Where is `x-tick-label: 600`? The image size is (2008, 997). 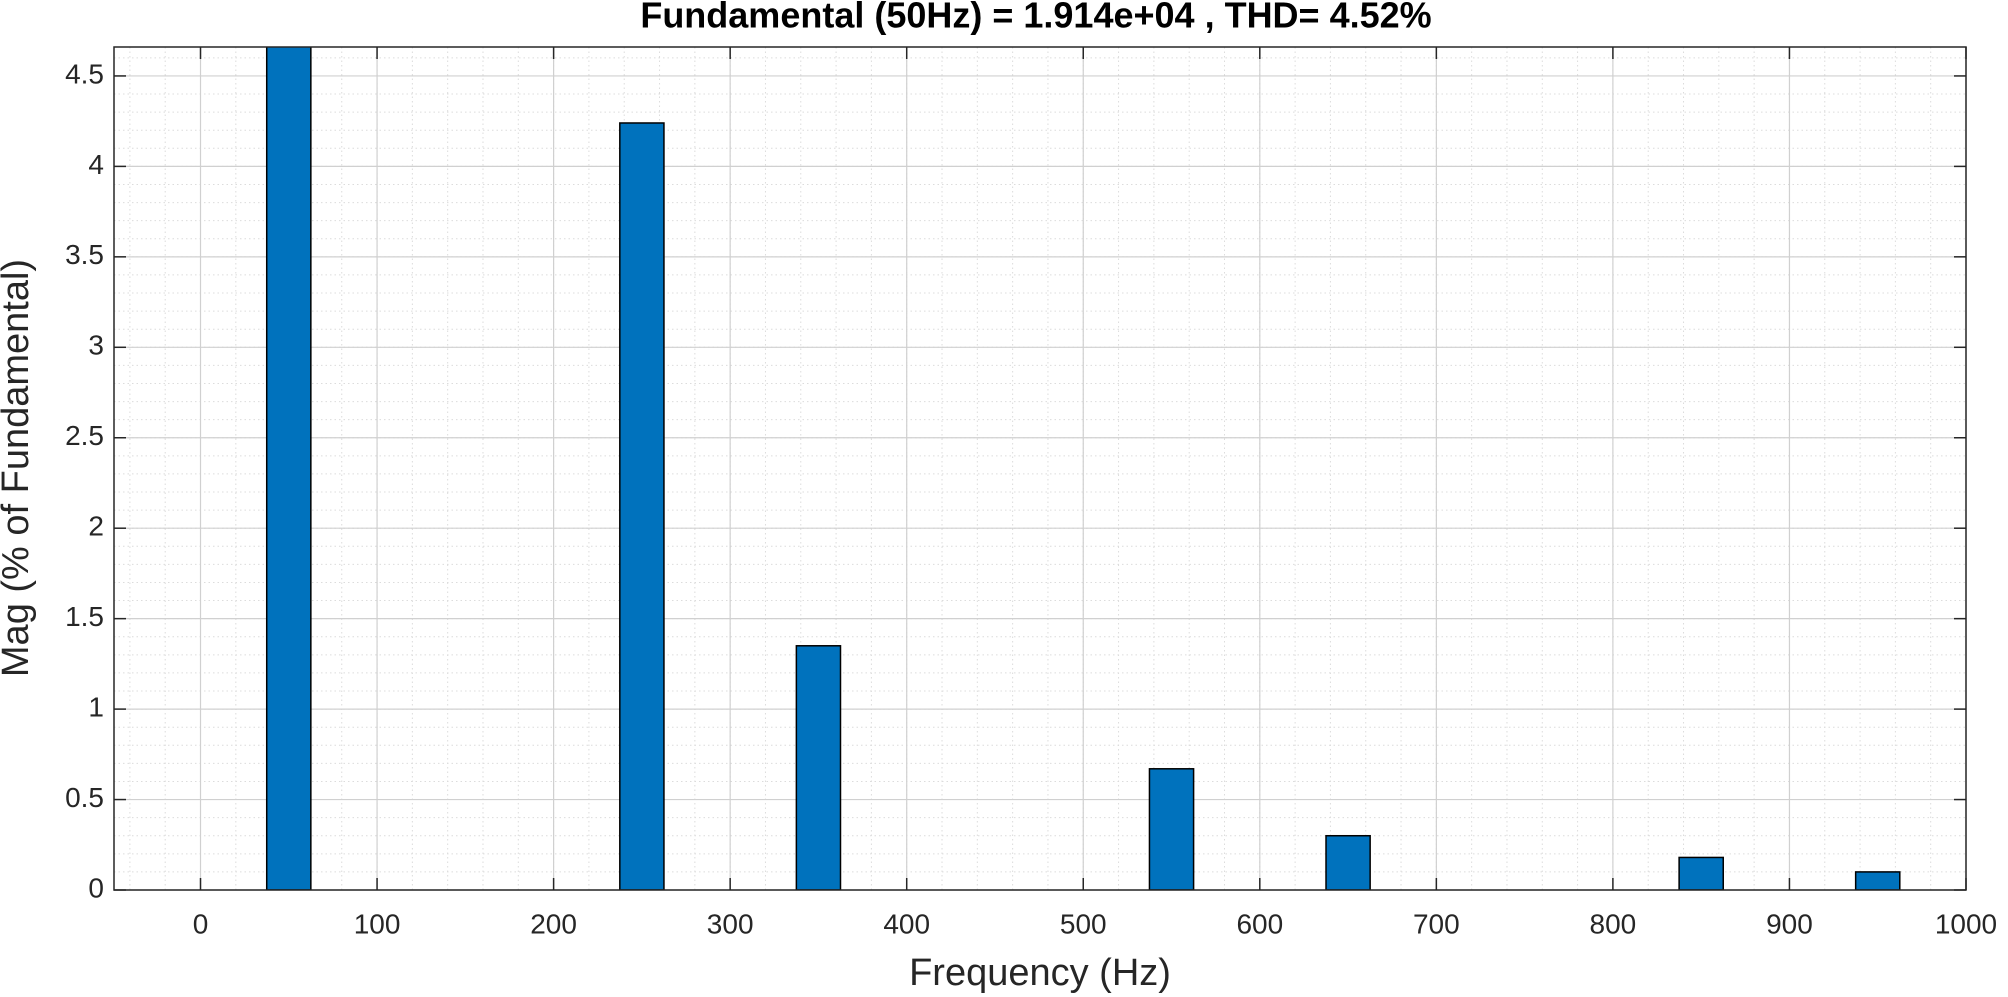 x-tick-label: 600 is located at coordinates (1259, 923).